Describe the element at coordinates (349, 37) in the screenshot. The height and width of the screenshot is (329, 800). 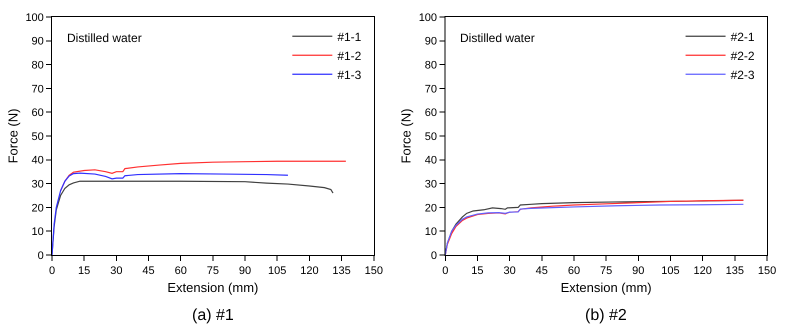
I see `legend-label: #1-1` at that location.